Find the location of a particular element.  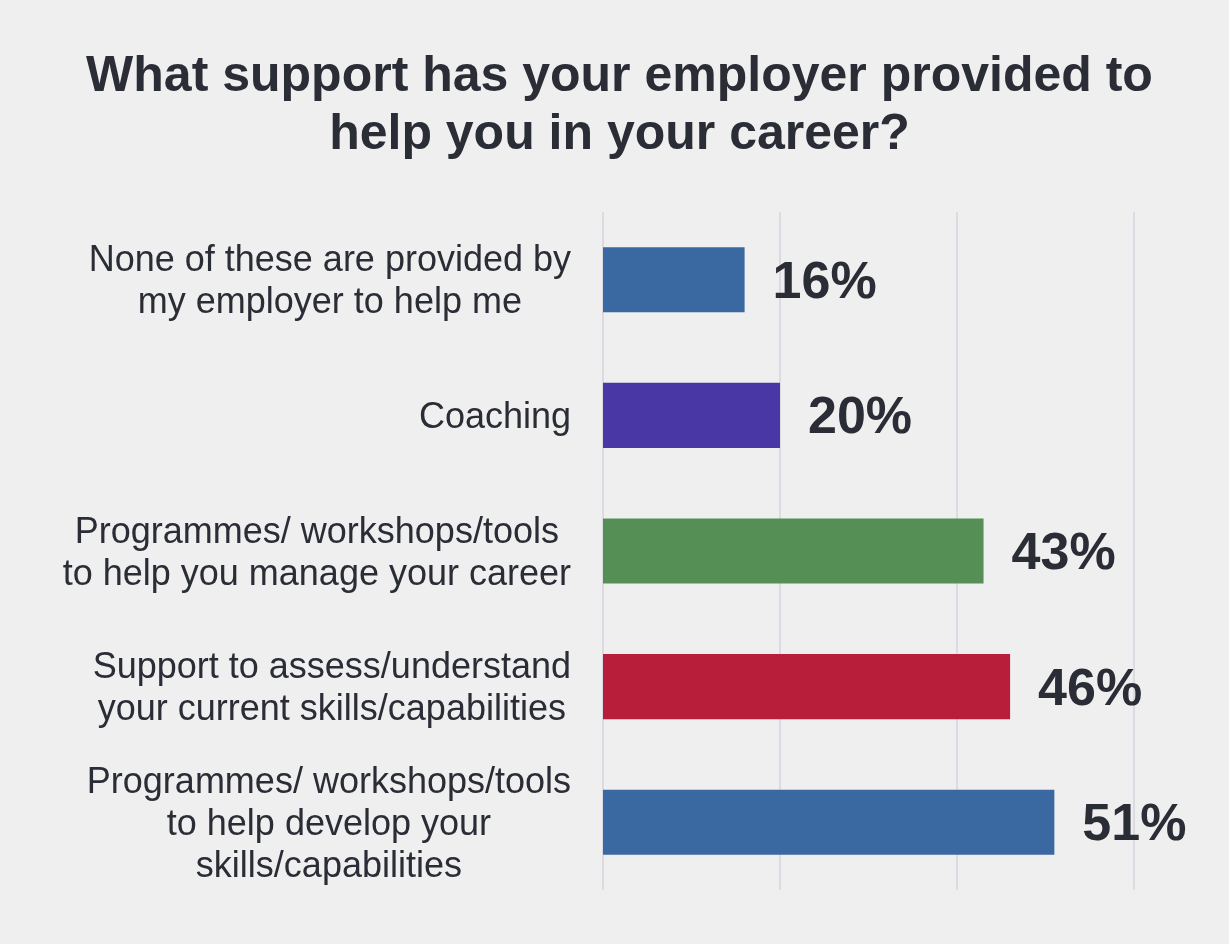

y-tick-label: Programmes/ workshops/tools to help develop your skills/capabilities is located at coordinates (328, 822).